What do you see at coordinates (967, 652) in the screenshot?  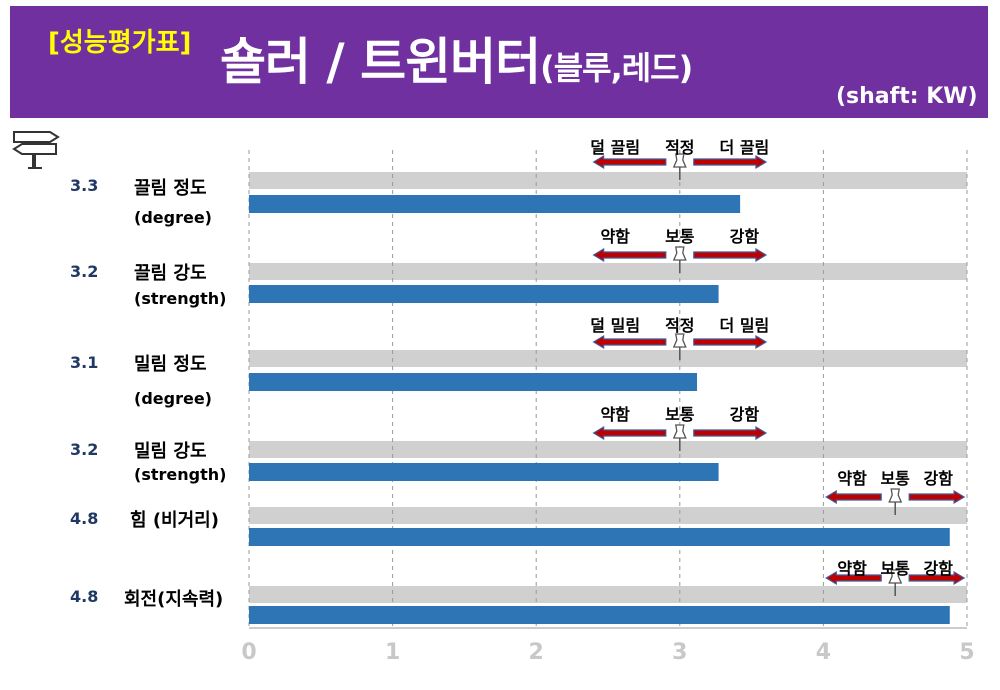 I see `x-tick-label: 5` at bounding box center [967, 652].